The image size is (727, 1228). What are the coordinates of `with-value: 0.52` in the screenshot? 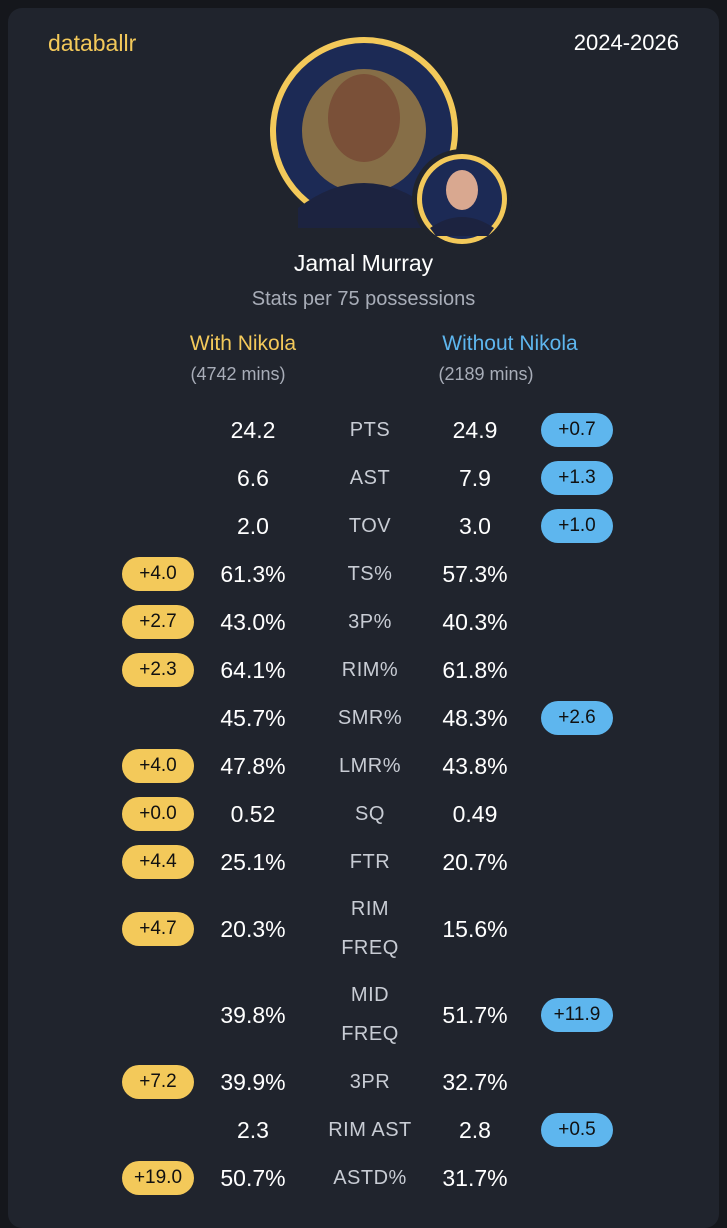 It's located at (253, 813).